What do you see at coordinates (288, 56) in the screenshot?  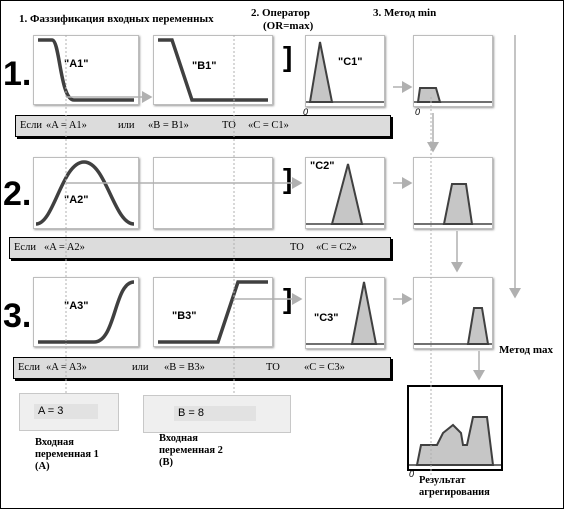 I see `bracket-1: ]` at bounding box center [288, 56].